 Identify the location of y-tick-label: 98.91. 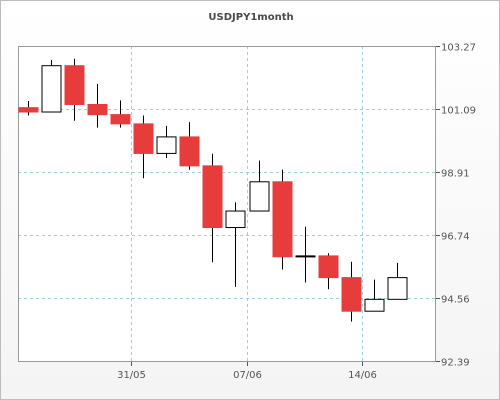
(455, 174).